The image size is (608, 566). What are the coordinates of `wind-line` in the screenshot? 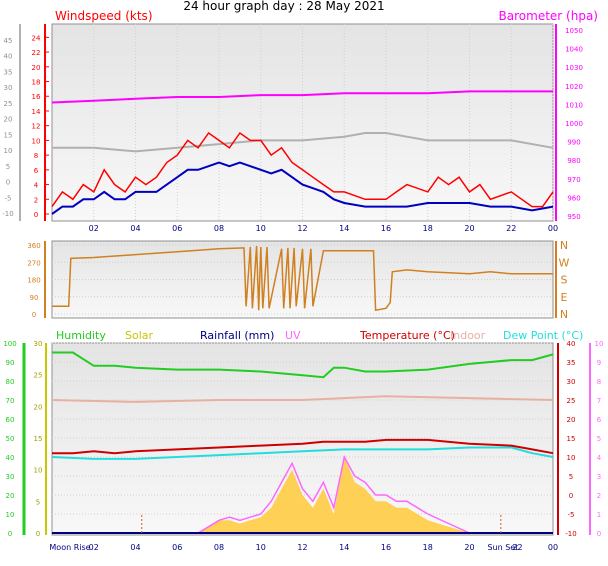 It's located at (302, 169).